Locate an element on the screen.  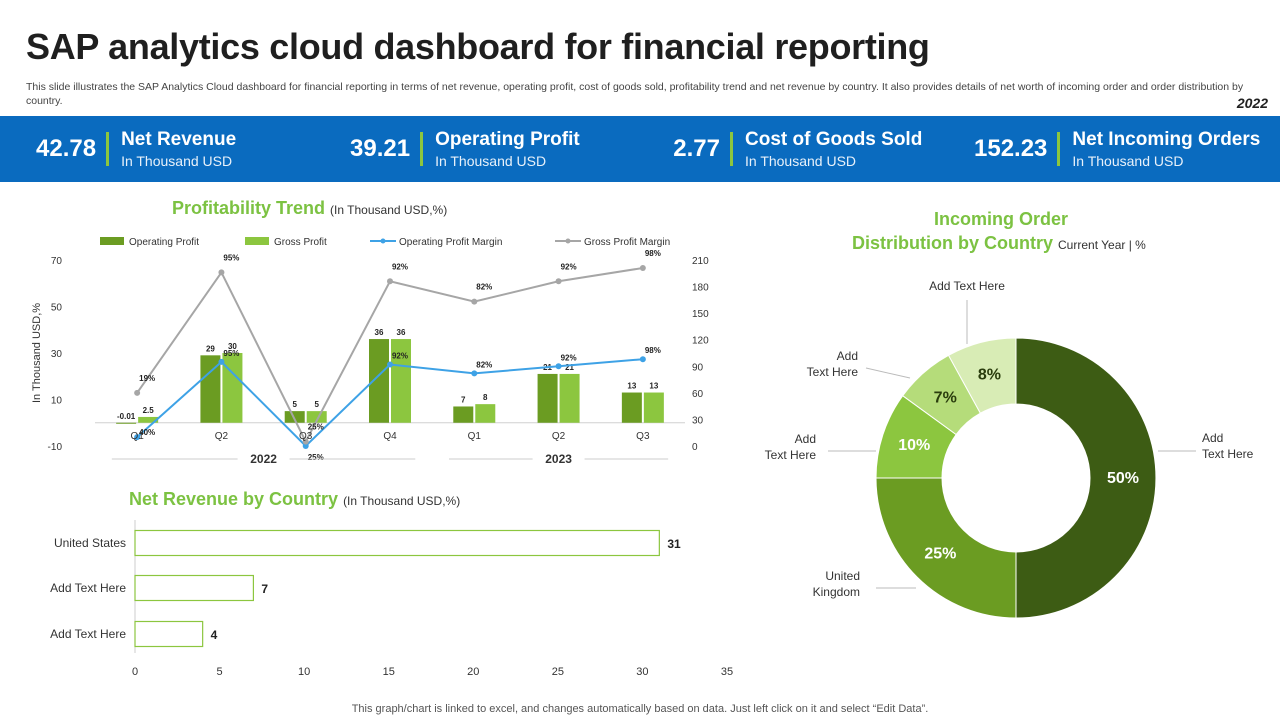
callout-line is located at coordinates (888, 373).